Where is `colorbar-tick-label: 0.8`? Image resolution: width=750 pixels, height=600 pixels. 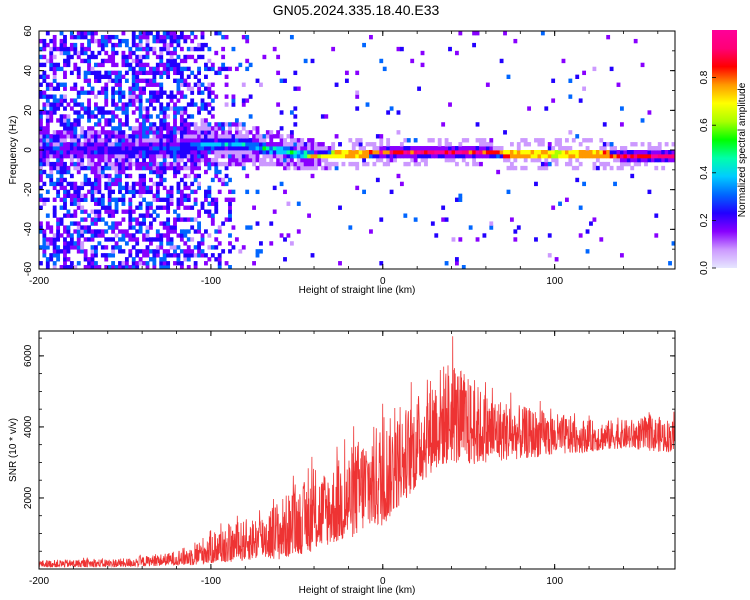 colorbar-tick-label: 0.8 is located at coordinates (704, 77).